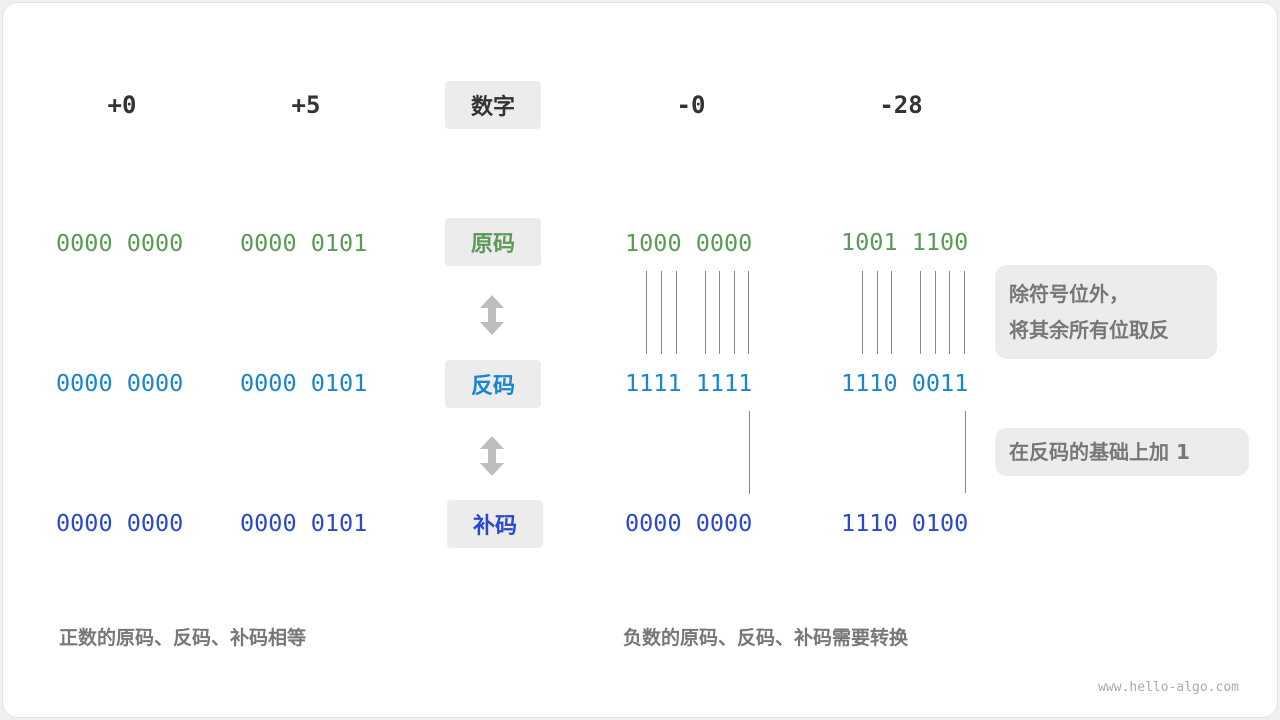 This screenshot has height=720, width=1280. What do you see at coordinates (304, 243) in the screenshot?
I see `original-pos5: 0000 0101` at bounding box center [304, 243].